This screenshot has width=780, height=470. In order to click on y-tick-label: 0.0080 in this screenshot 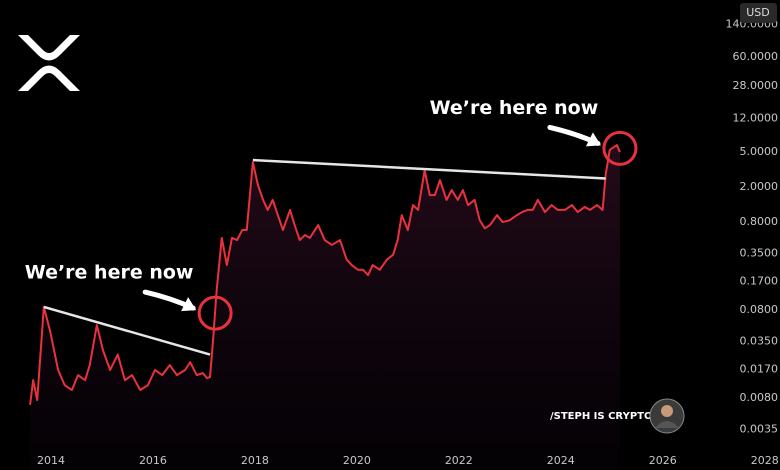, I will do `click(759, 397)`.